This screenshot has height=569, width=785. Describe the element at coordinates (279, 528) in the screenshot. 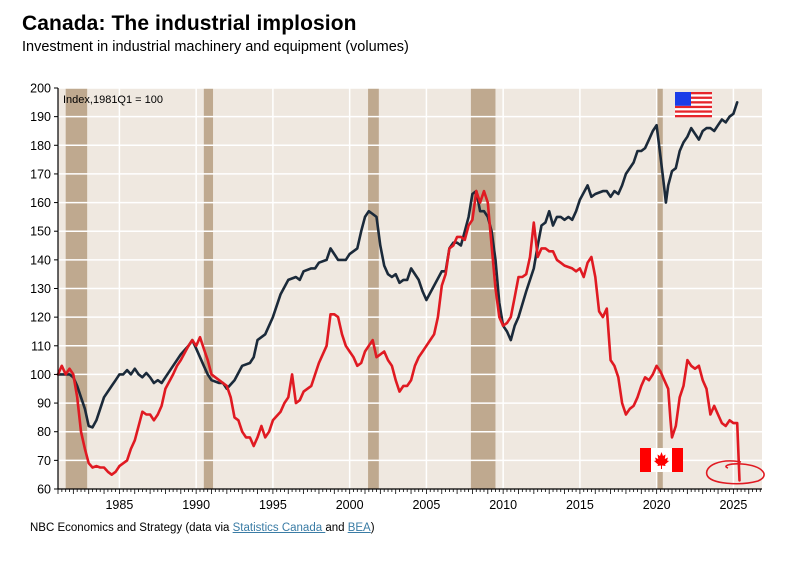

I see `statcan-link: Statistics Canada` at that location.